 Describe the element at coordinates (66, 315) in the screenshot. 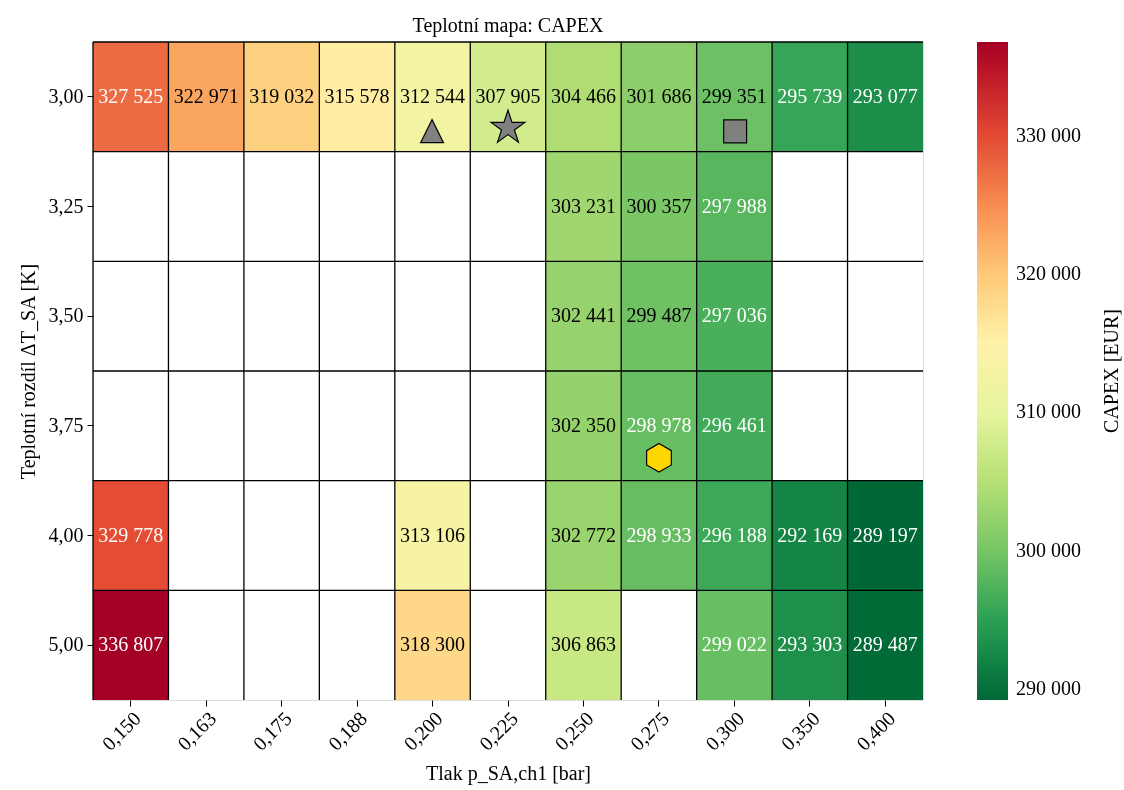

I see `y-tick-label: 3,50` at that location.